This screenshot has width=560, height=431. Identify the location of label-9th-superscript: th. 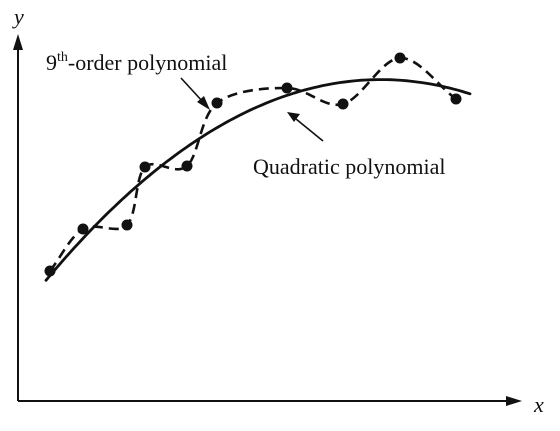
(62, 57).